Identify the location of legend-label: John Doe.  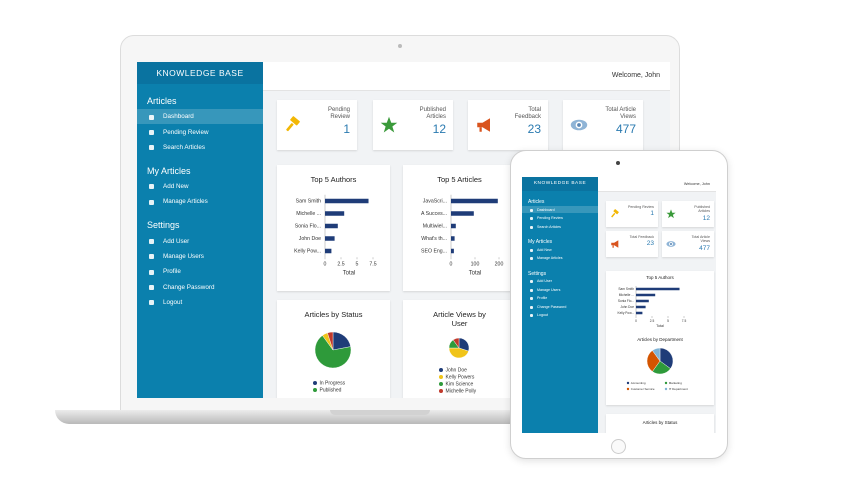
(457, 370).